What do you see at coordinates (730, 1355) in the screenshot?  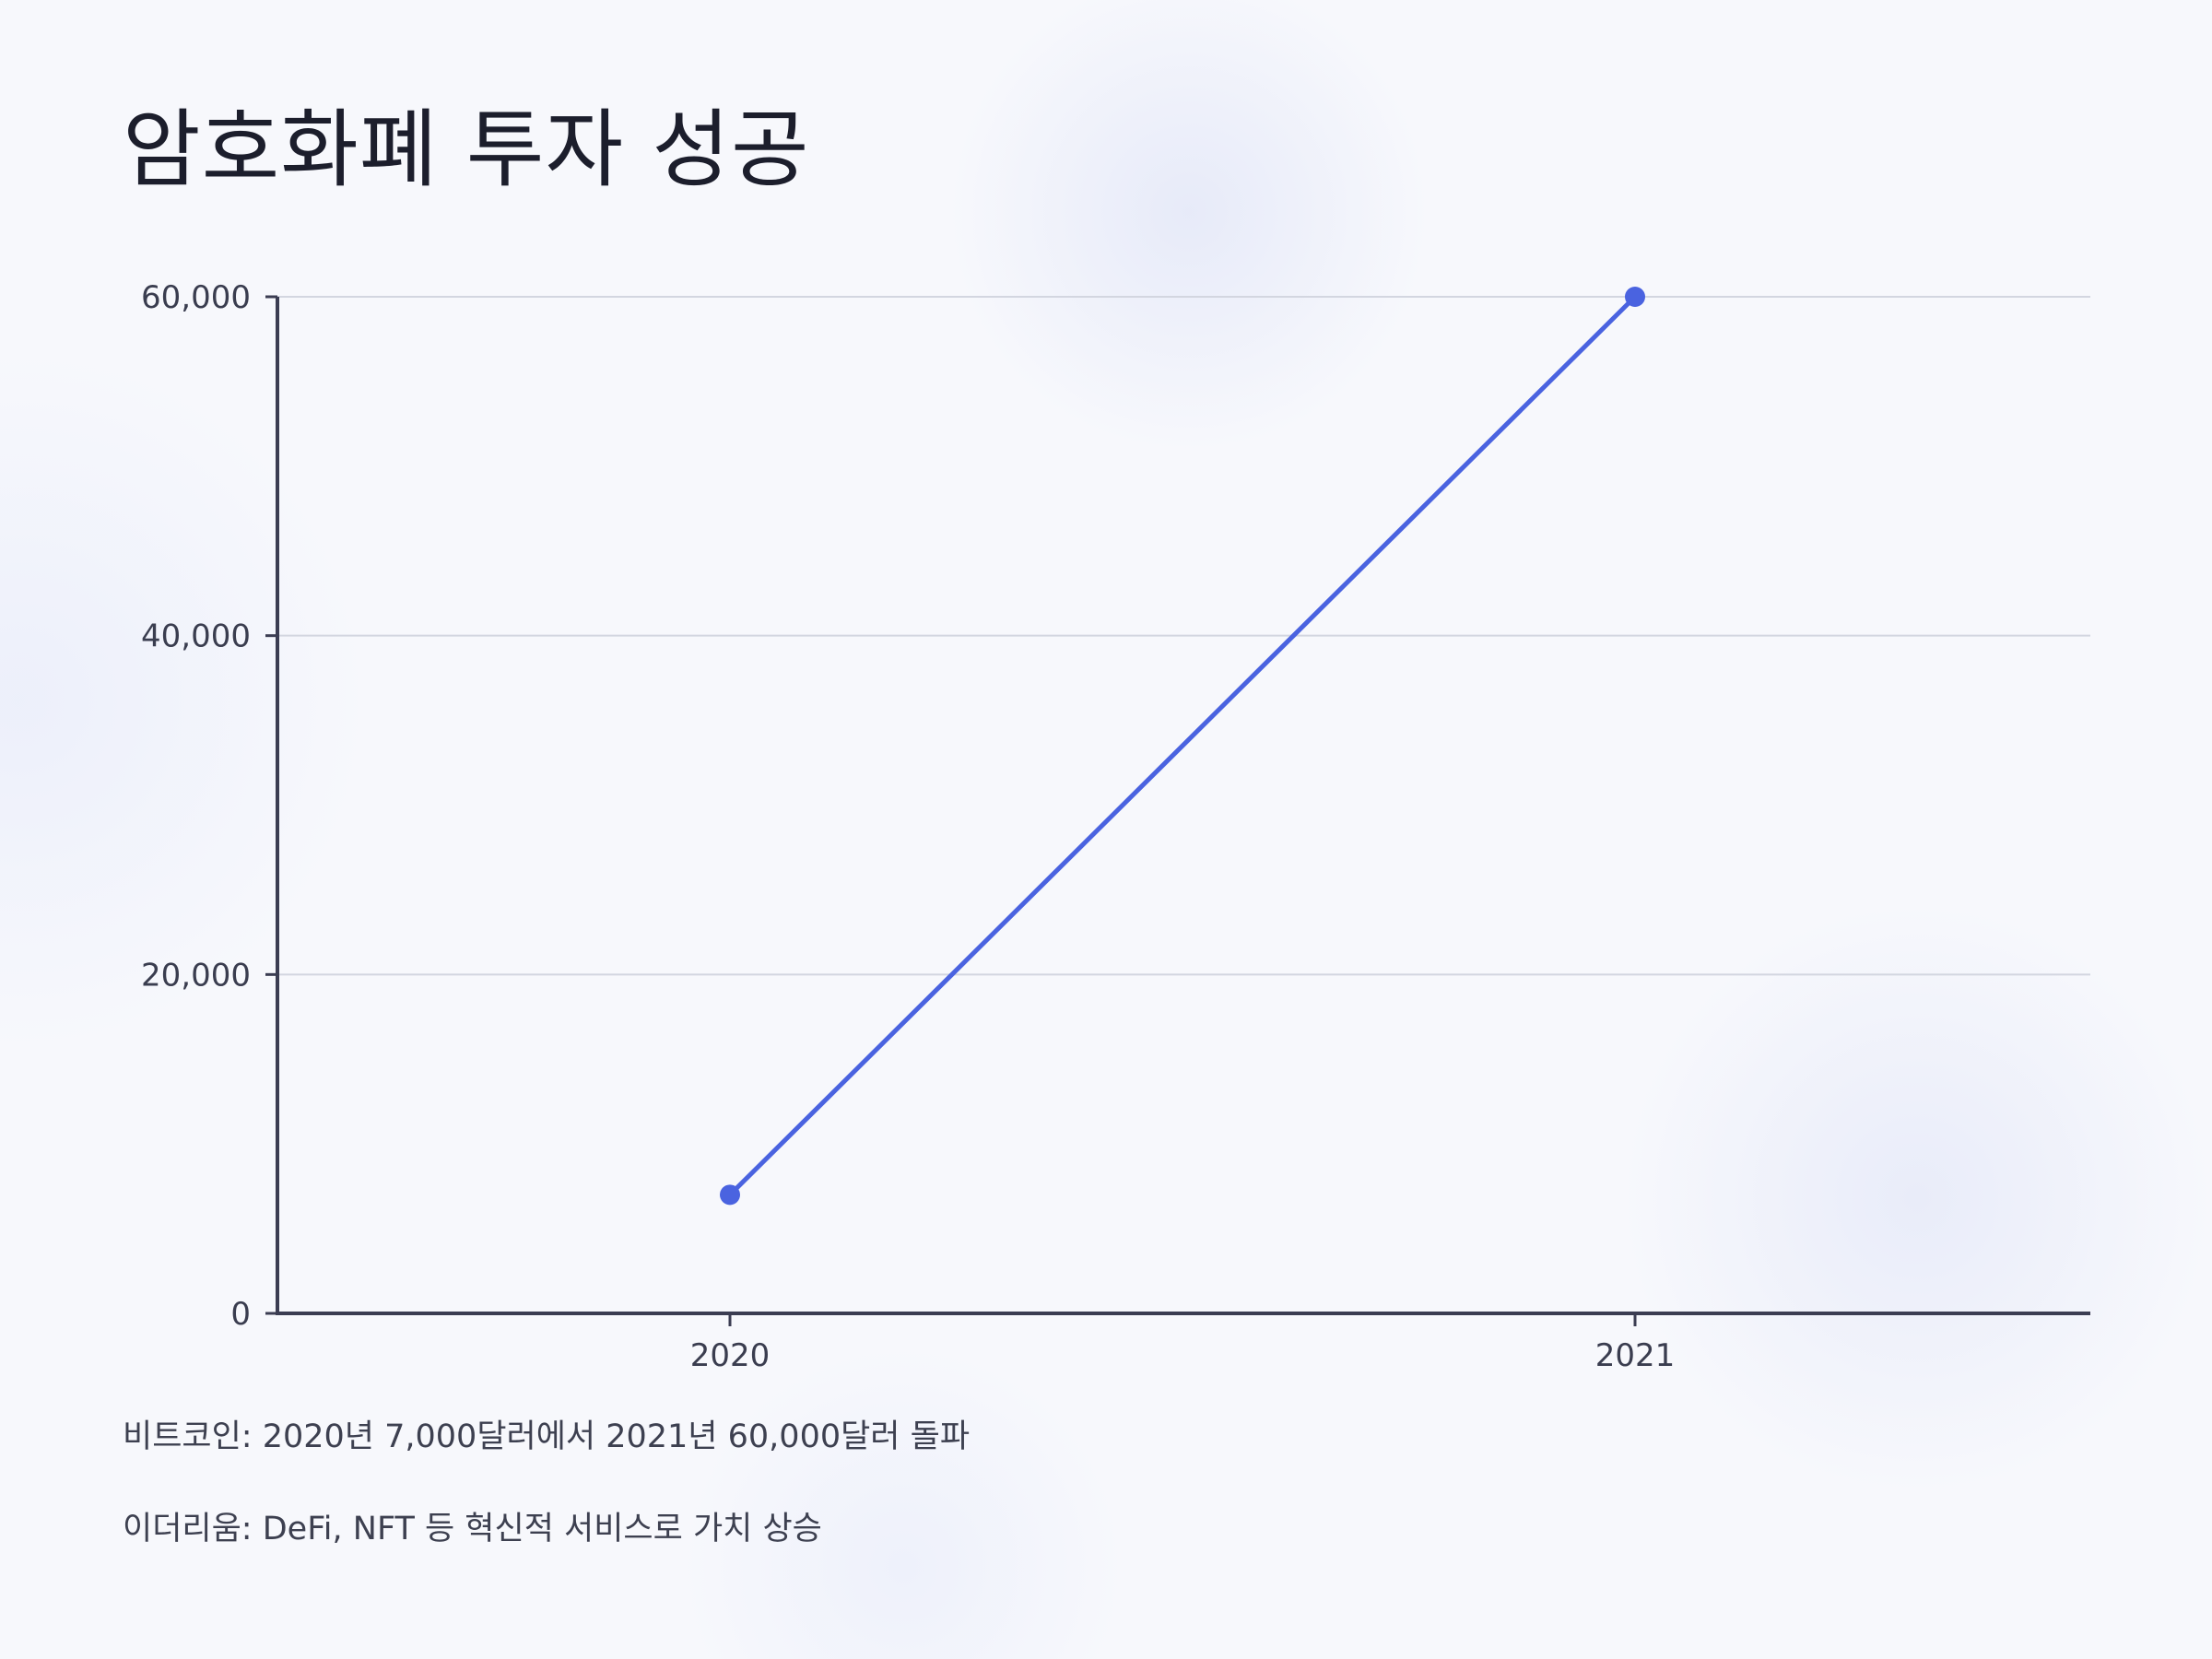 I see `x-tick-label: 2020` at bounding box center [730, 1355].